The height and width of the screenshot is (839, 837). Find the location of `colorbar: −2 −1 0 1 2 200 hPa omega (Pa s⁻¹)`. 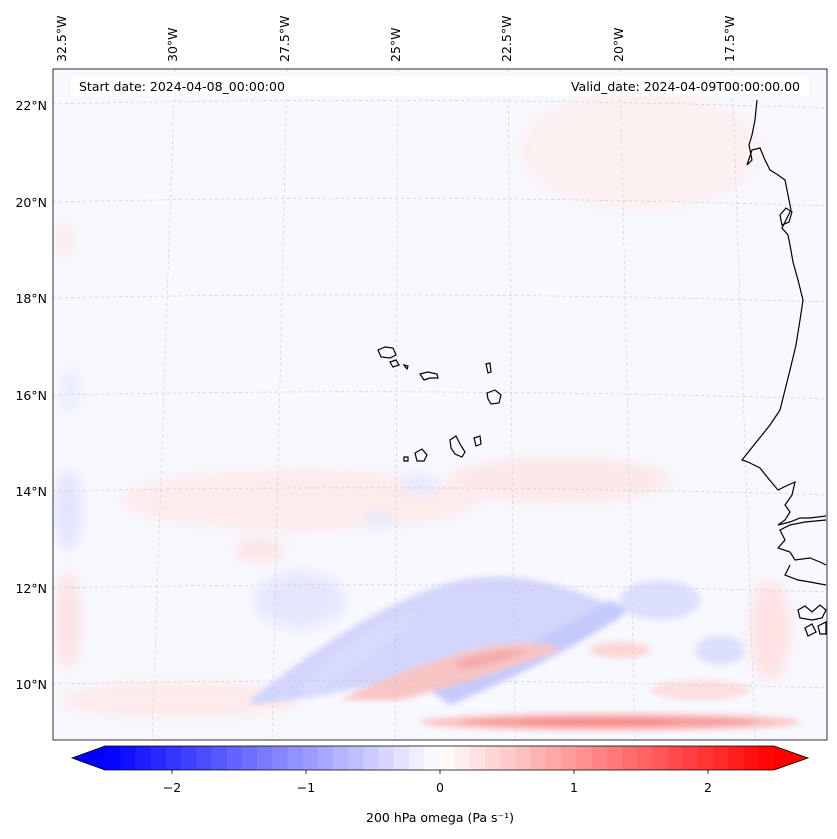

colorbar: −2 −1 0 1 2 200 hPa omega (Pa s⁻¹) is located at coordinates (440, 785).